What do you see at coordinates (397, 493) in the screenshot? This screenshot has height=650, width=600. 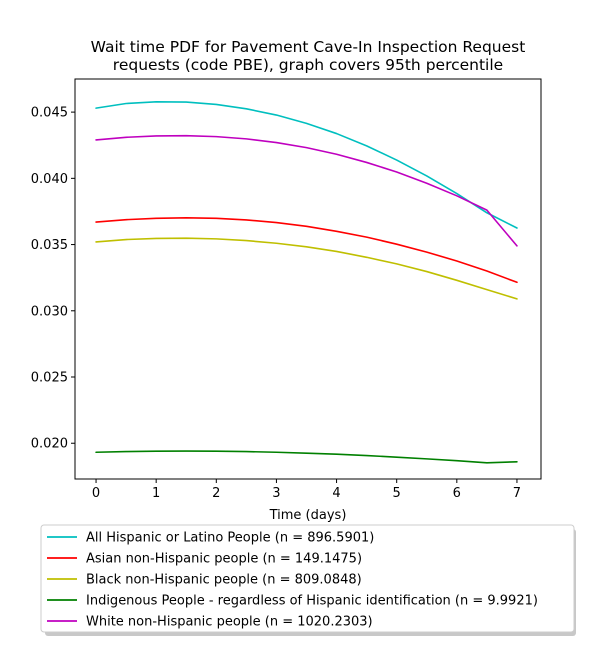 I see `x-tick-label: 5` at bounding box center [397, 493].